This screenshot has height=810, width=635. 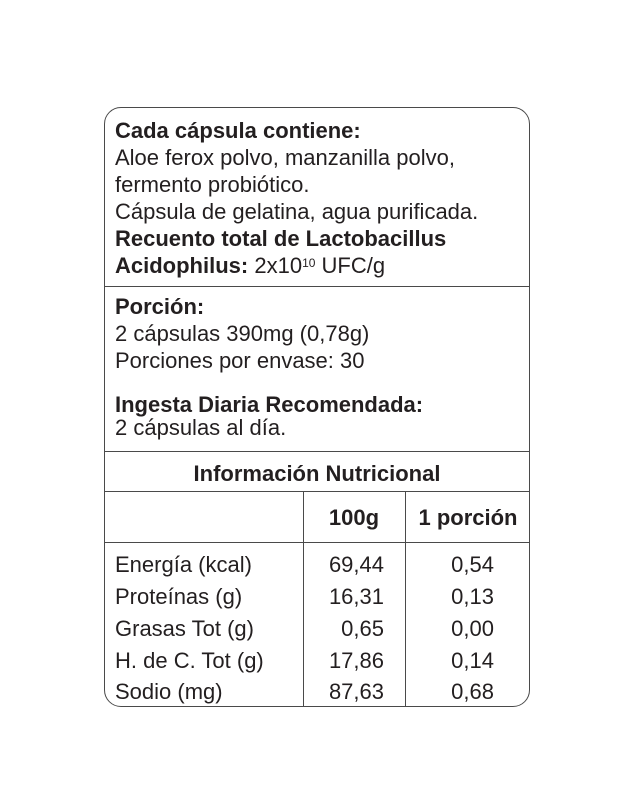 What do you see at coordinates (240, 360) in the screenshot?
I see `servings-per-container: Porciones por envase: 30` at bounding box center [240, 360].